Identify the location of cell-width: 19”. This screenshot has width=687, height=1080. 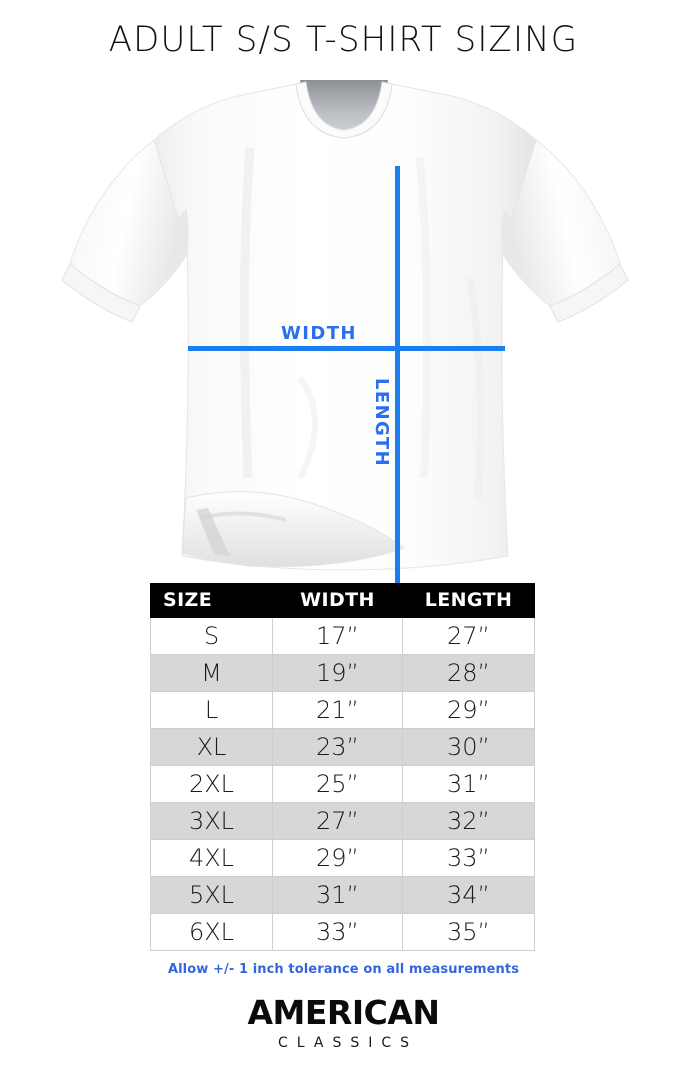
(337, 673).